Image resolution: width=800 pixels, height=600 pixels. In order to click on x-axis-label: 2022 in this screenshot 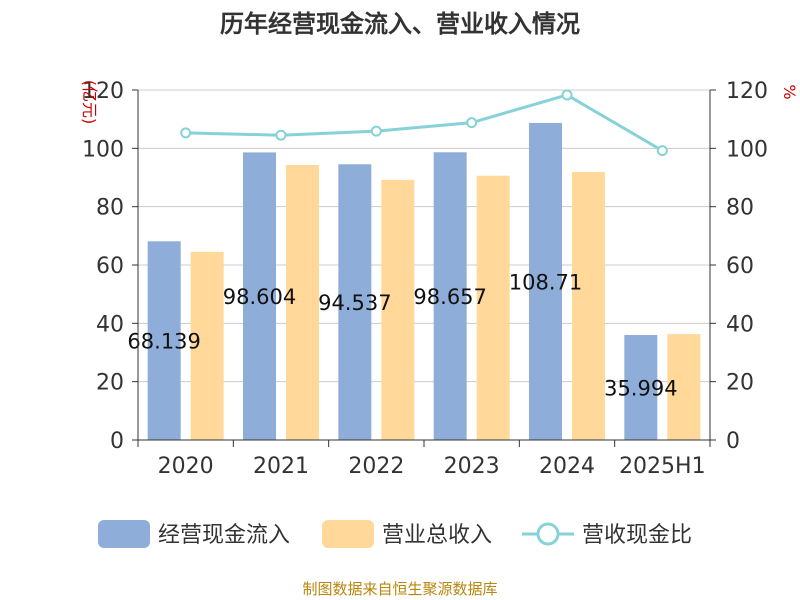, I will do `click(376, 466)`.